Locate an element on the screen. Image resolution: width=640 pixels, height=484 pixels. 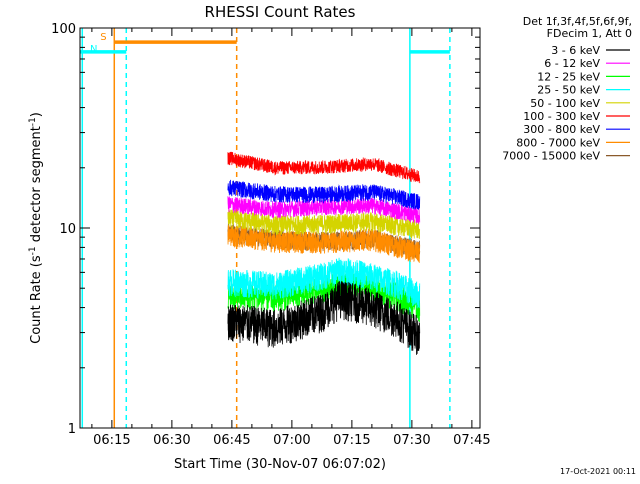
x-tick-label-0715: 07:15 is located at coordinates (351, 440).